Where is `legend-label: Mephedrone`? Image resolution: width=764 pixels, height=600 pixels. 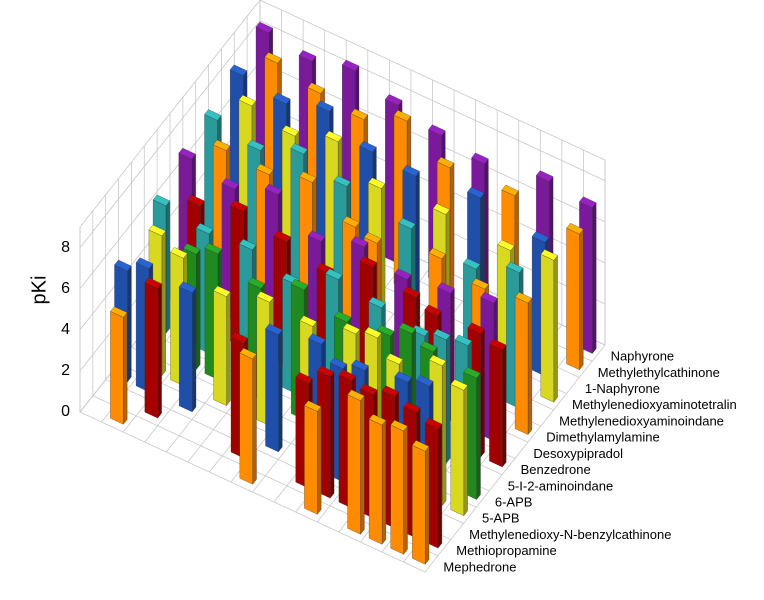
legend-label: Mephedrone is located at coordinates (479, 566).